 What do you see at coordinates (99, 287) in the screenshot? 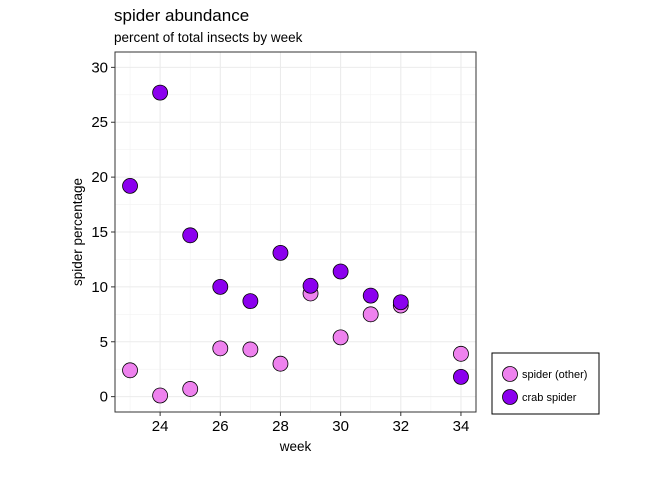
I see `y-tick-label: 10` at bounding box center [99, 287].